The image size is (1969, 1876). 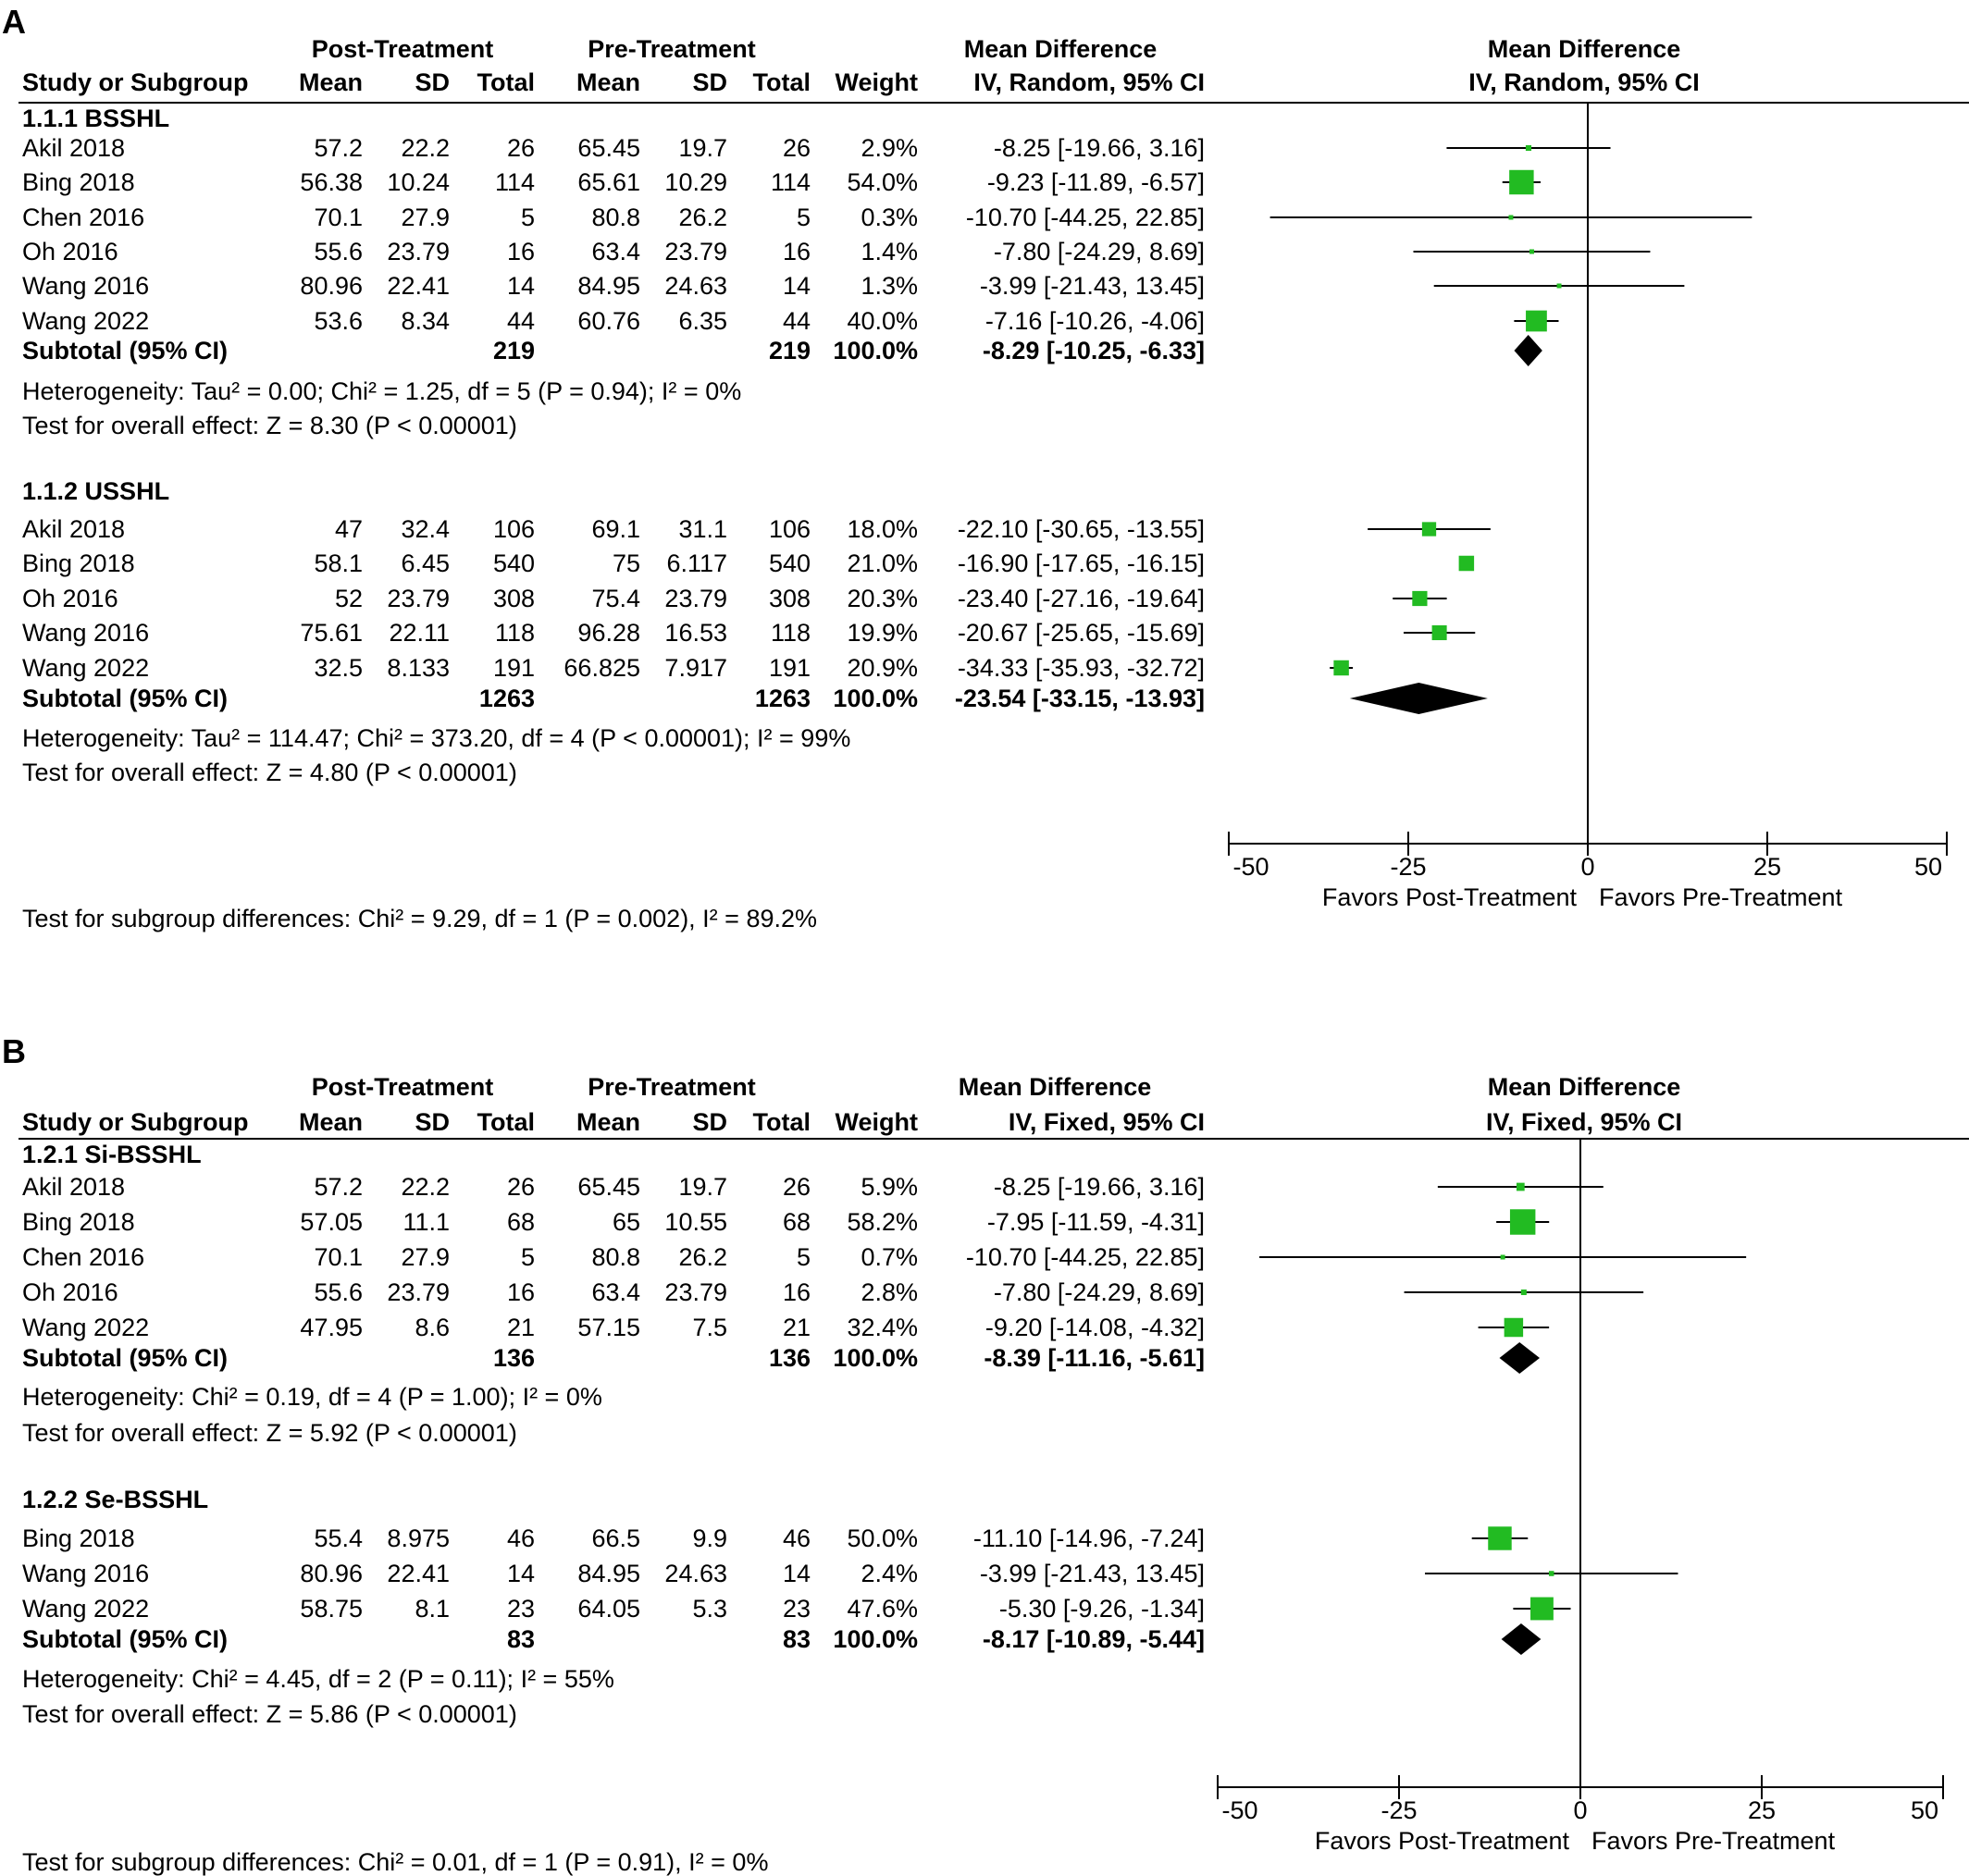 What do you see at coordinates (1081, 563) in the screenshot?
I see `study-ci: -16.90 [-17.65, -16.15]` at bounding box center [1081, 563].